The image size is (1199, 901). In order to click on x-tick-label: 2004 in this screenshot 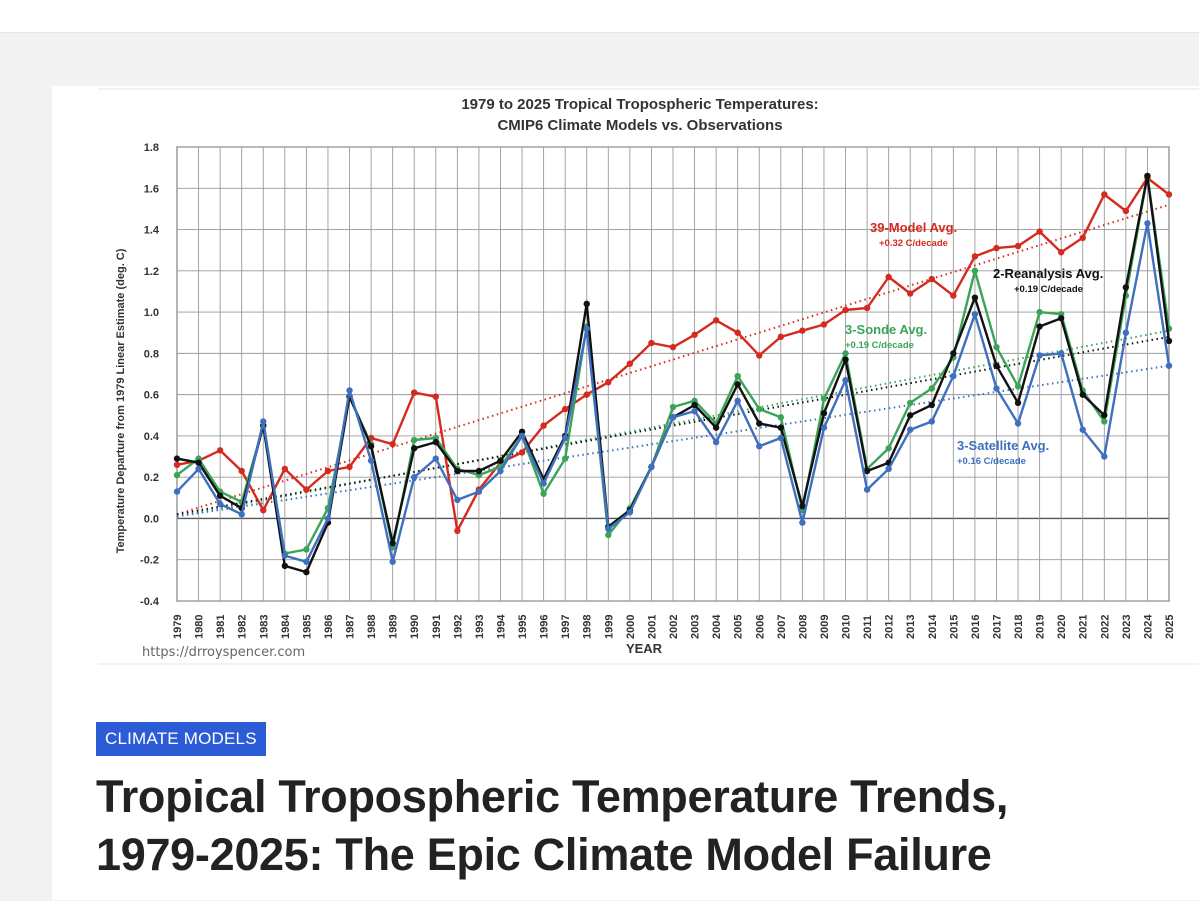, I will do `click(717, 626)`.